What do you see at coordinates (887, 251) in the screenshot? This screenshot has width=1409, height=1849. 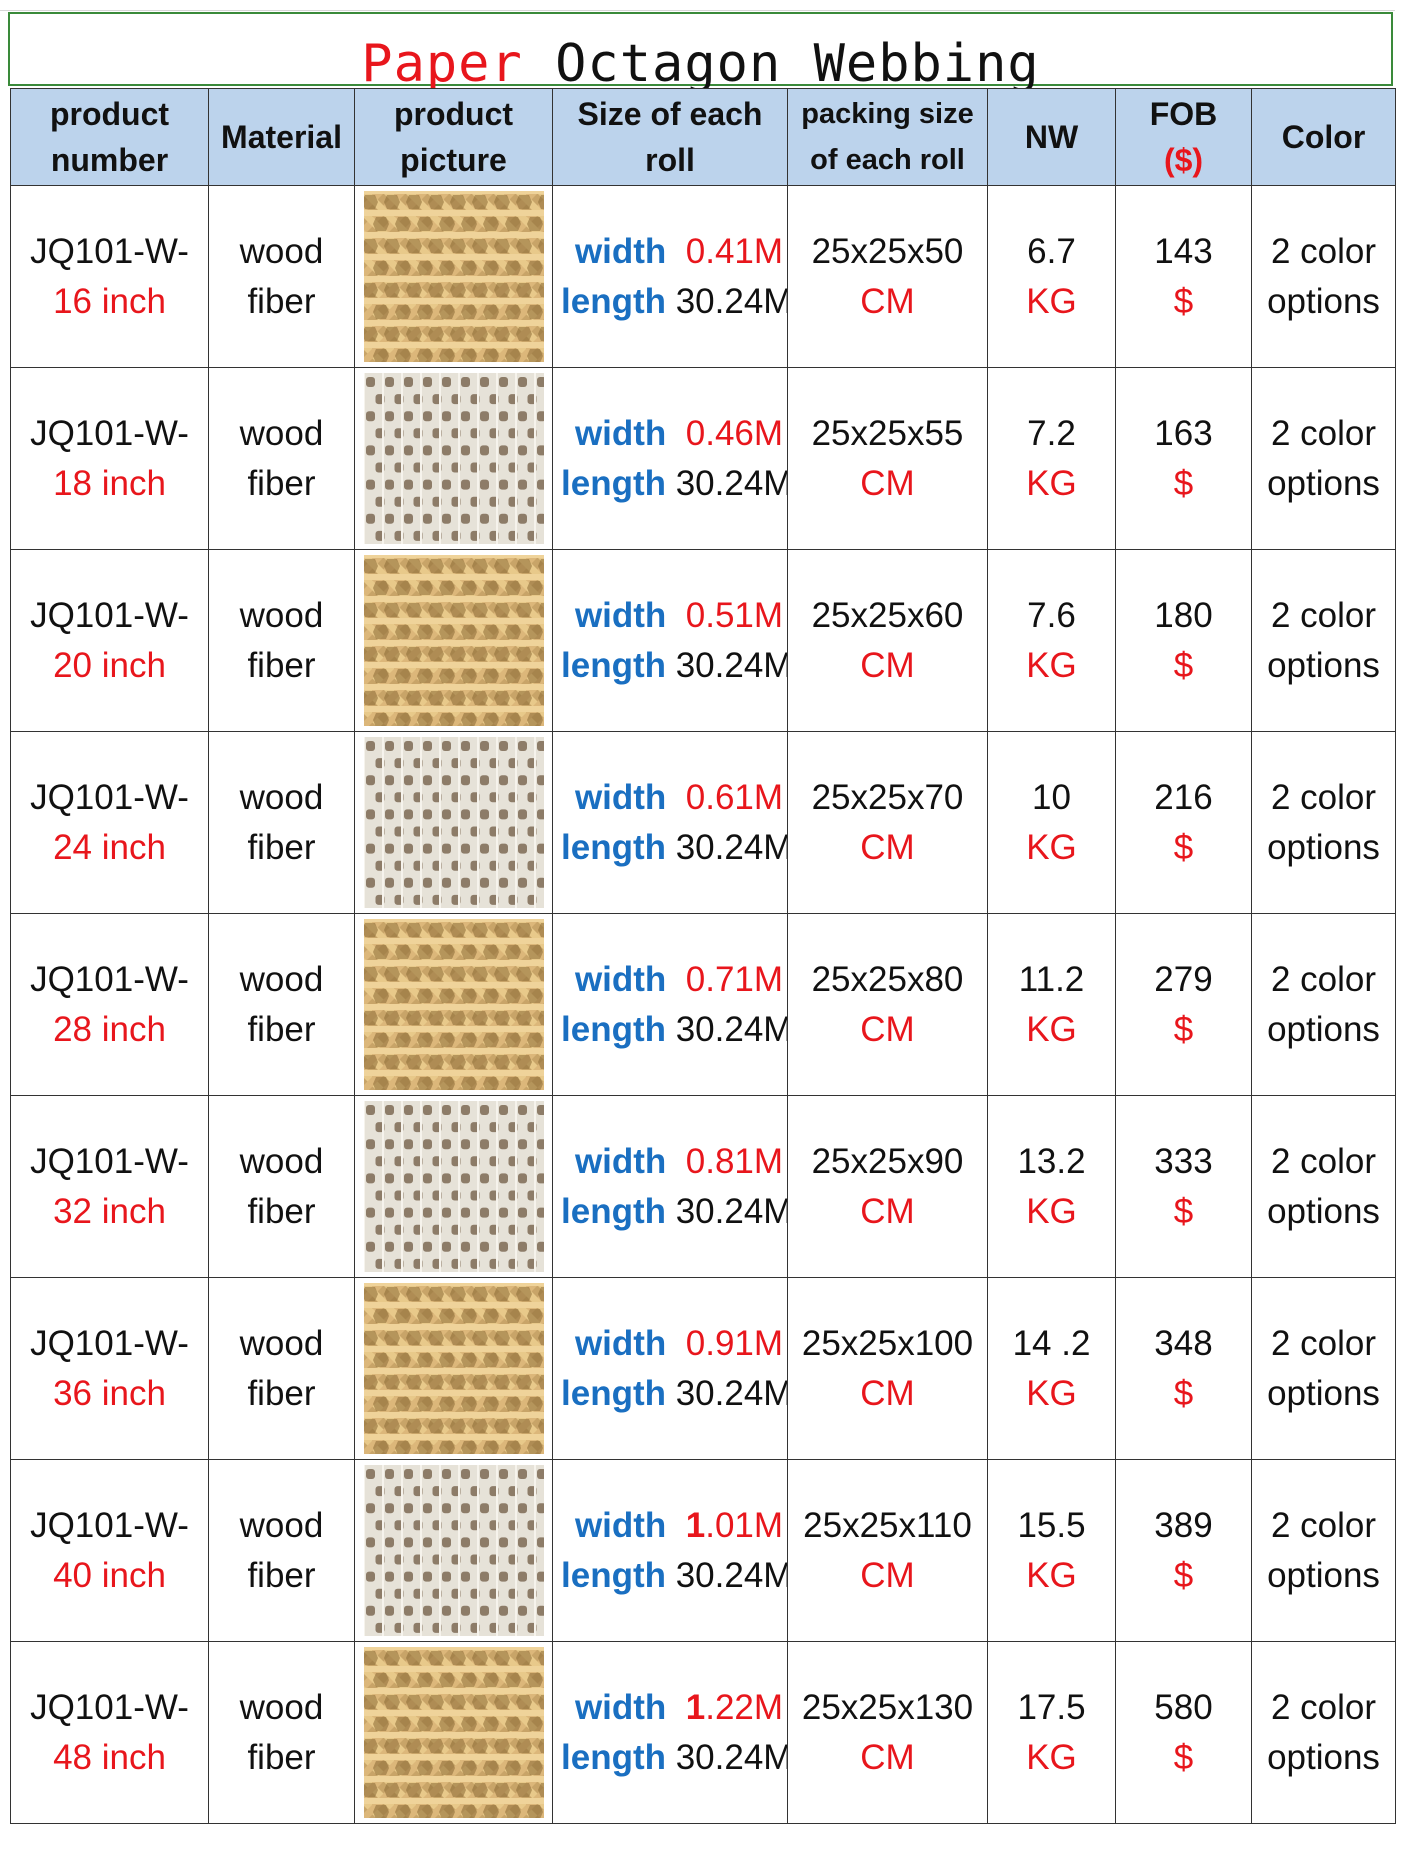 I see `packing-size: 25x25x50` at bounding box center [887, 251].